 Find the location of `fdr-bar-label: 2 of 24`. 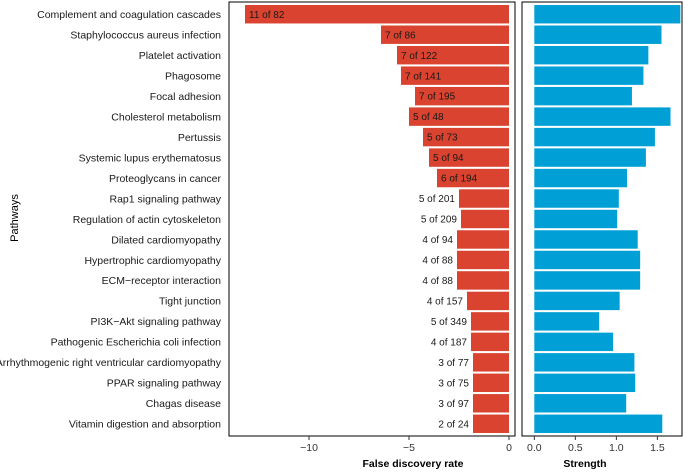

fdr-bar-label: 2 of 24 is located at coordinates (453, 424).